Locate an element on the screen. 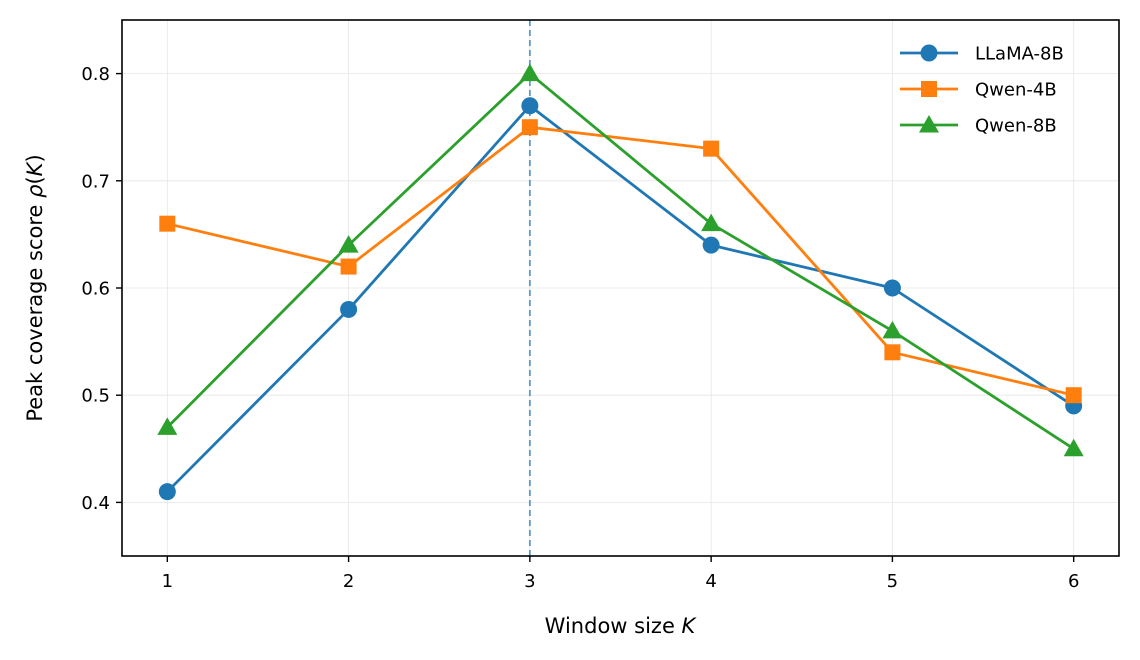 Image resolution: width=1140 pixels, height=660 pixels. y-axis-label-text: Peak coverage score is located at coordinates (35, 310).